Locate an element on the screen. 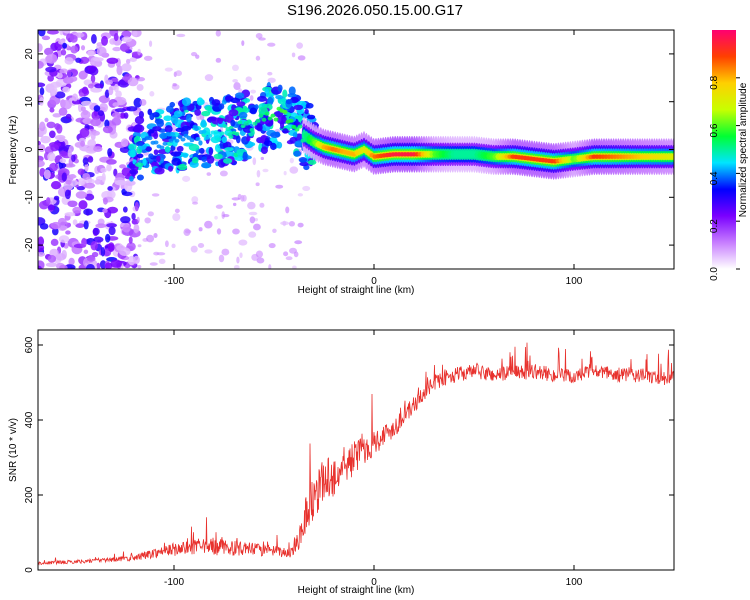  spectrogram-y-tick-label: -10 is located at coordinates (29, 197).